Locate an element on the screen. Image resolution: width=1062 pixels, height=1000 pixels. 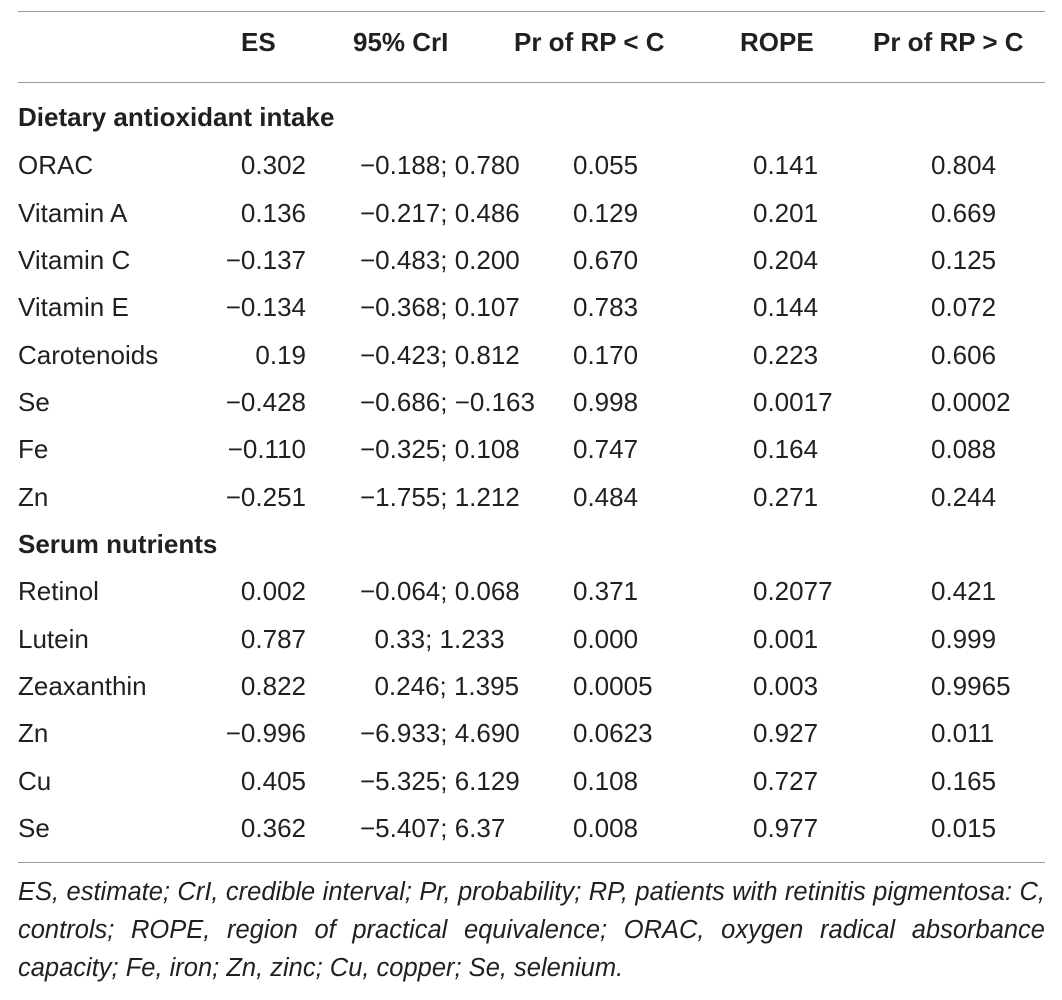
row-cri: −5.325; 6.129 is located at coordinates (440, 781).